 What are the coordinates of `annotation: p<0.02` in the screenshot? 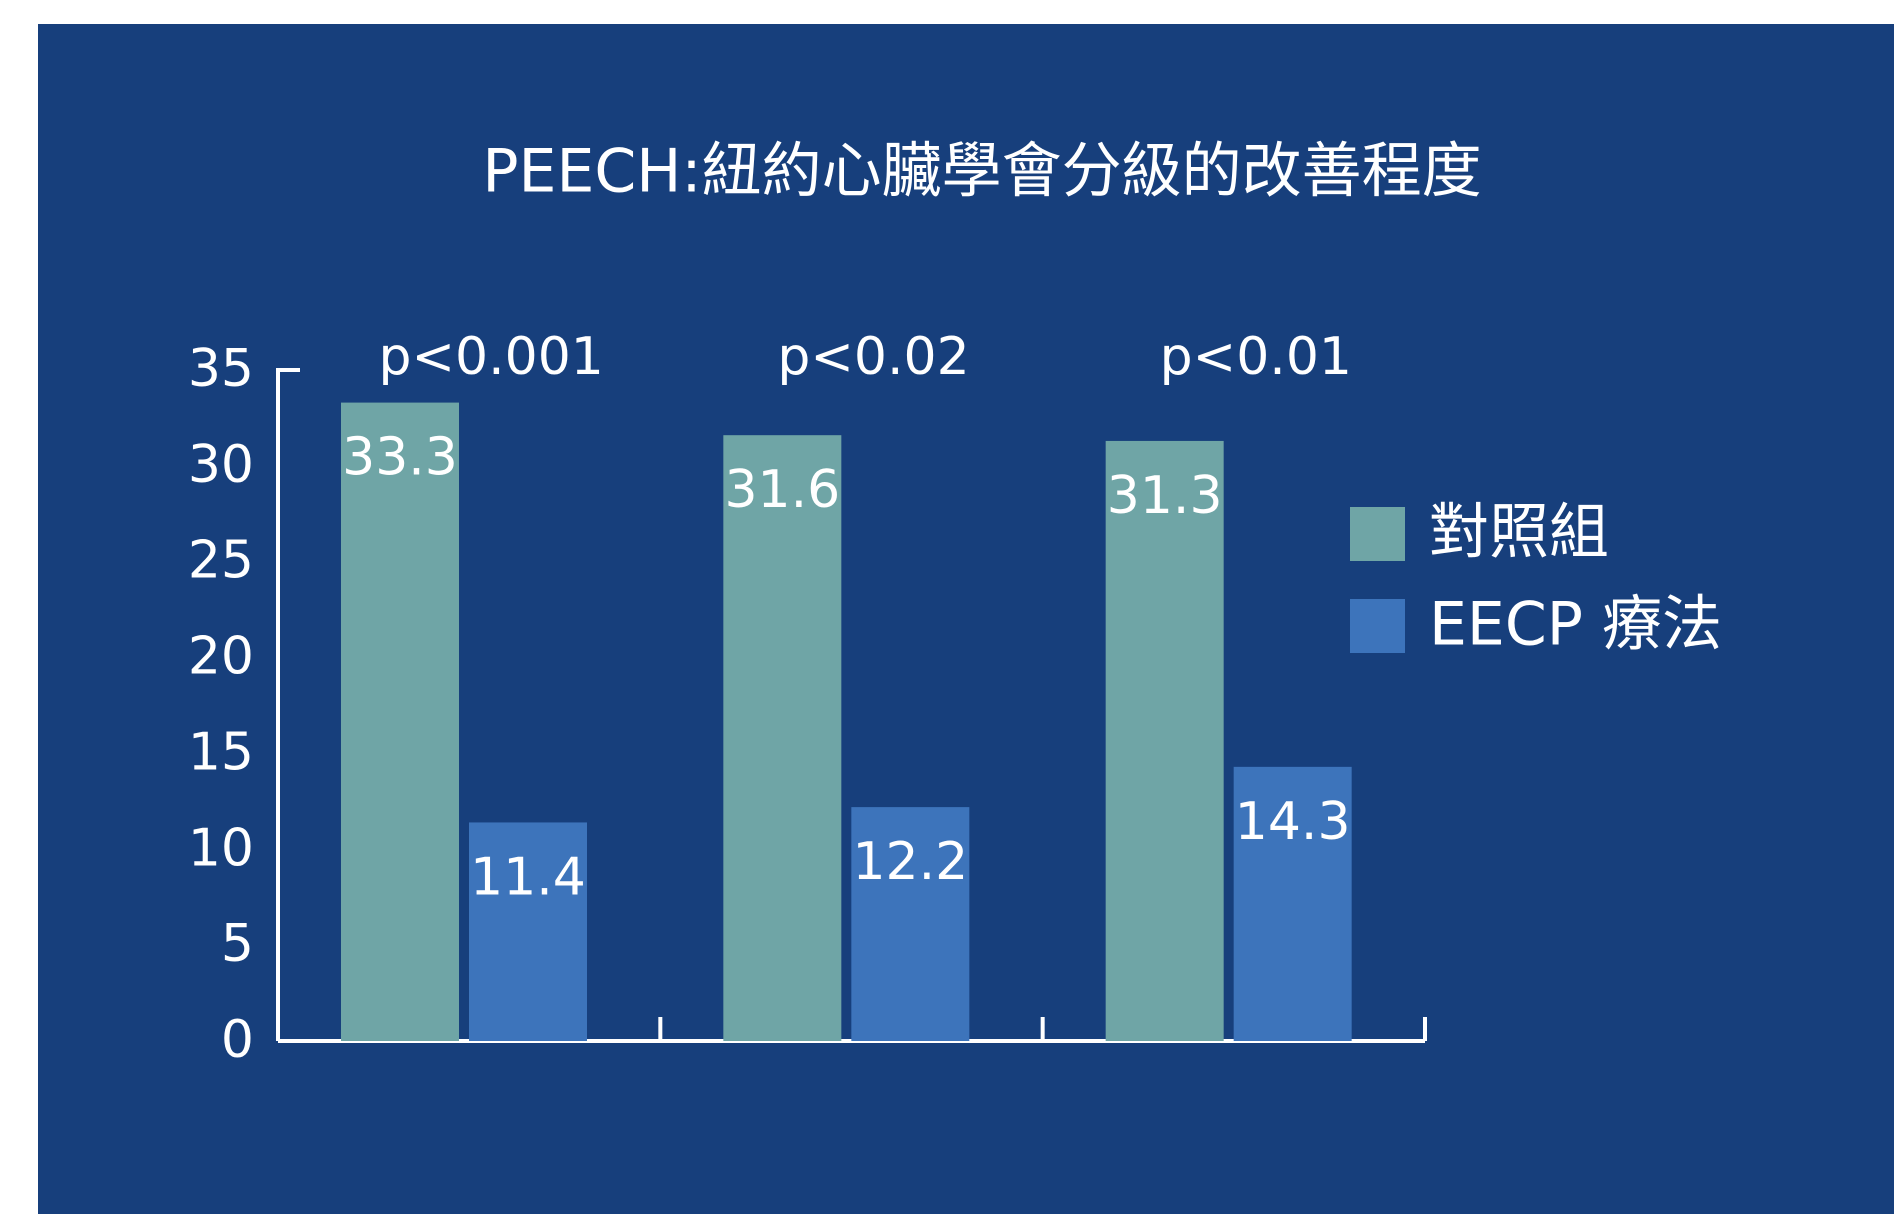 It's located at (873, 357).